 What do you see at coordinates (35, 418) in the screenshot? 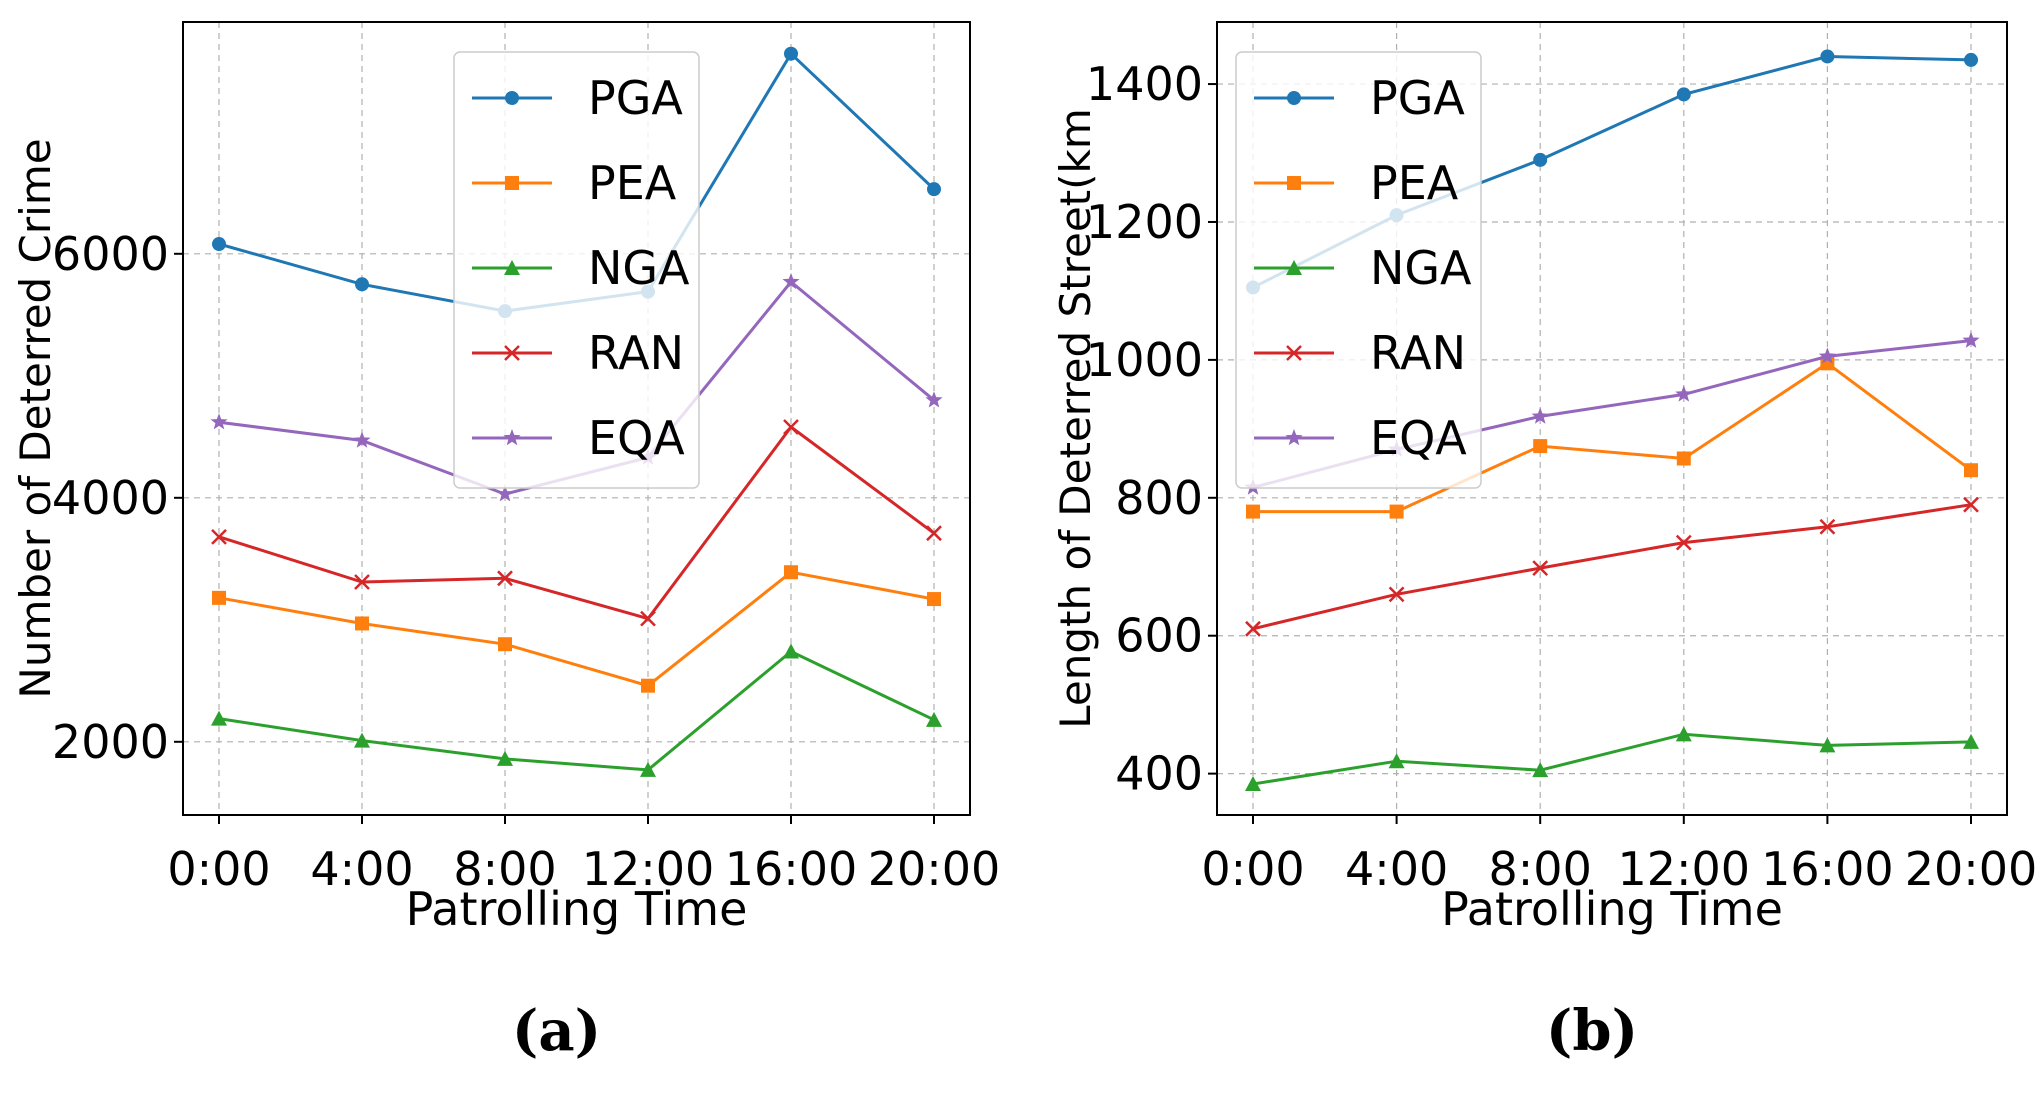
I see `y-axis-label: Number of Deterred Crime` at bounding box center [35, 418].